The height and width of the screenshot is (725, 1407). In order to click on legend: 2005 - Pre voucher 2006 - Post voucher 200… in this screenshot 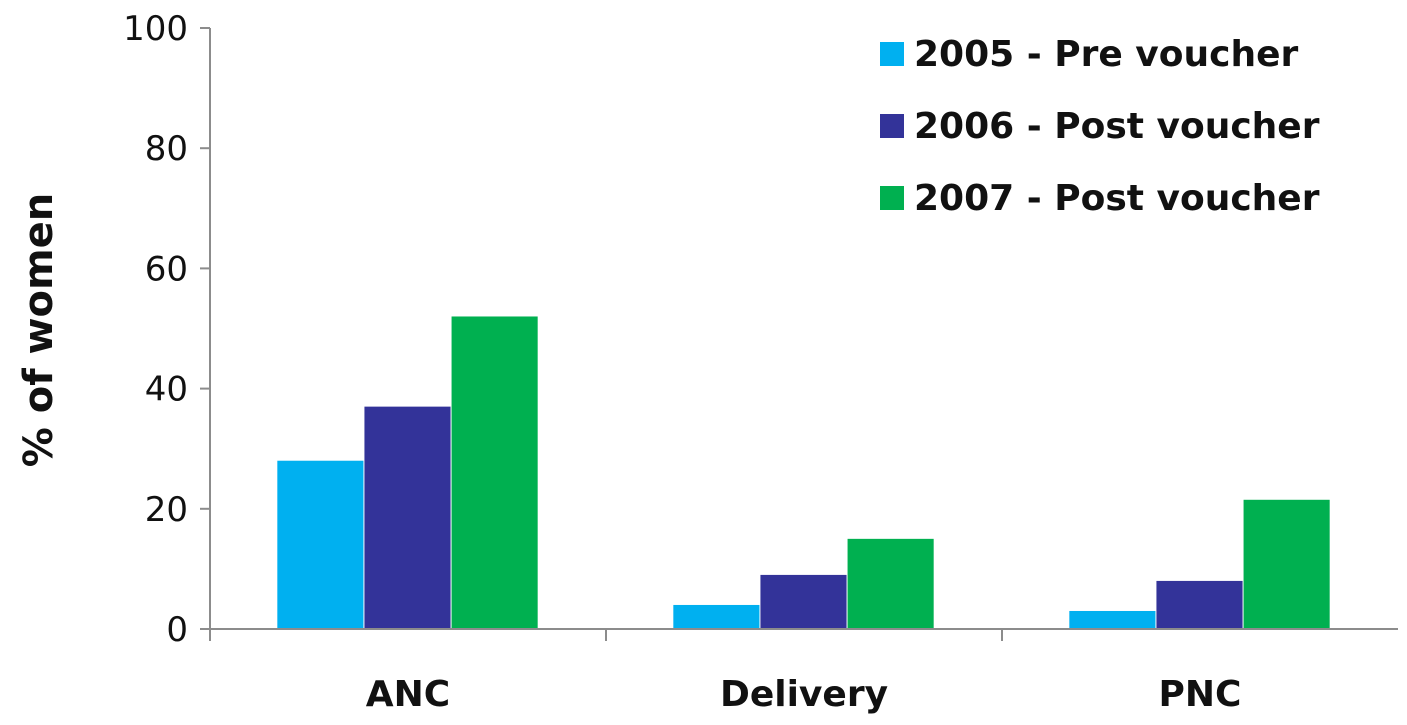, I will do `click(1100, 126)`.